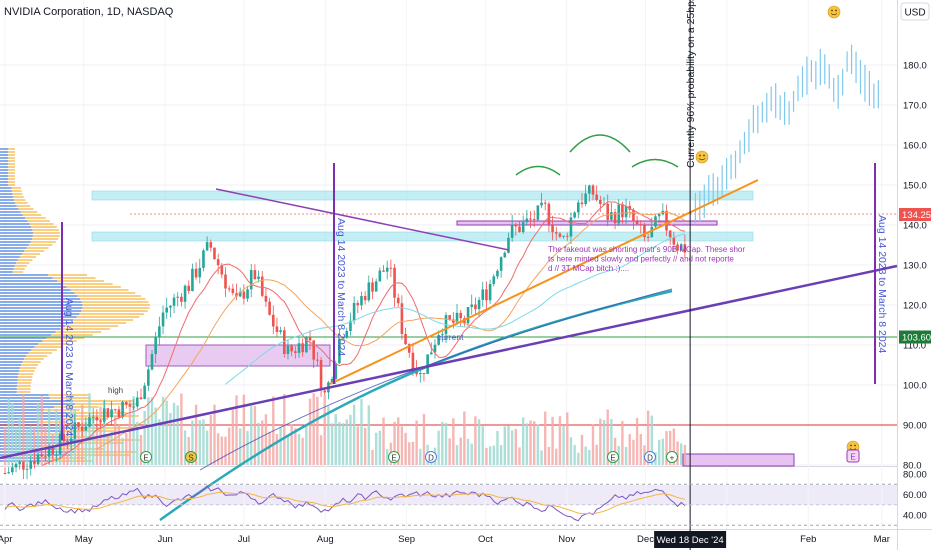 The height and width of the screenshot is (555, 932). I want to click on price-axis-bg, so click(914, 275).